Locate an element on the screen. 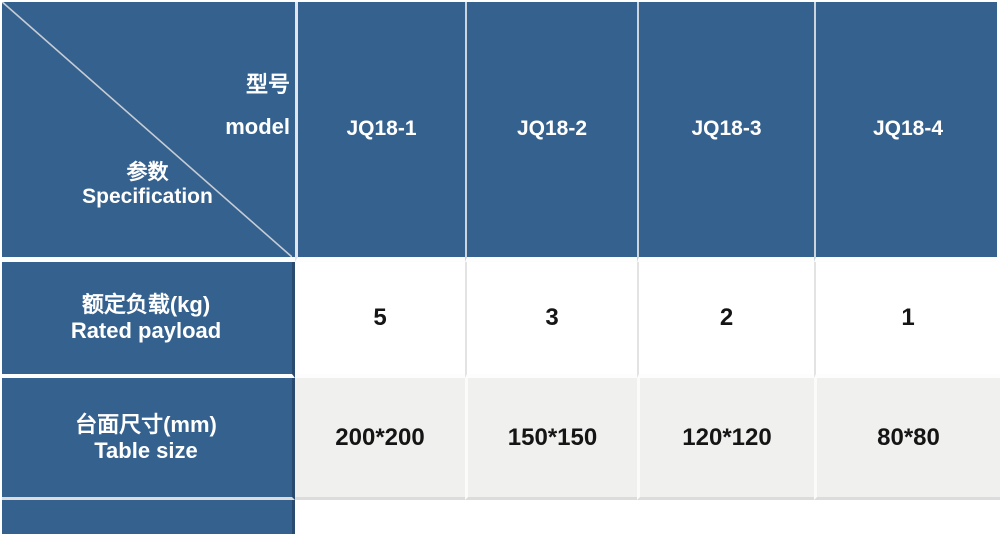 Image resolution: width=1000 pixels, height=534 pixels. table-top-border is located at coordinates (500, 1).